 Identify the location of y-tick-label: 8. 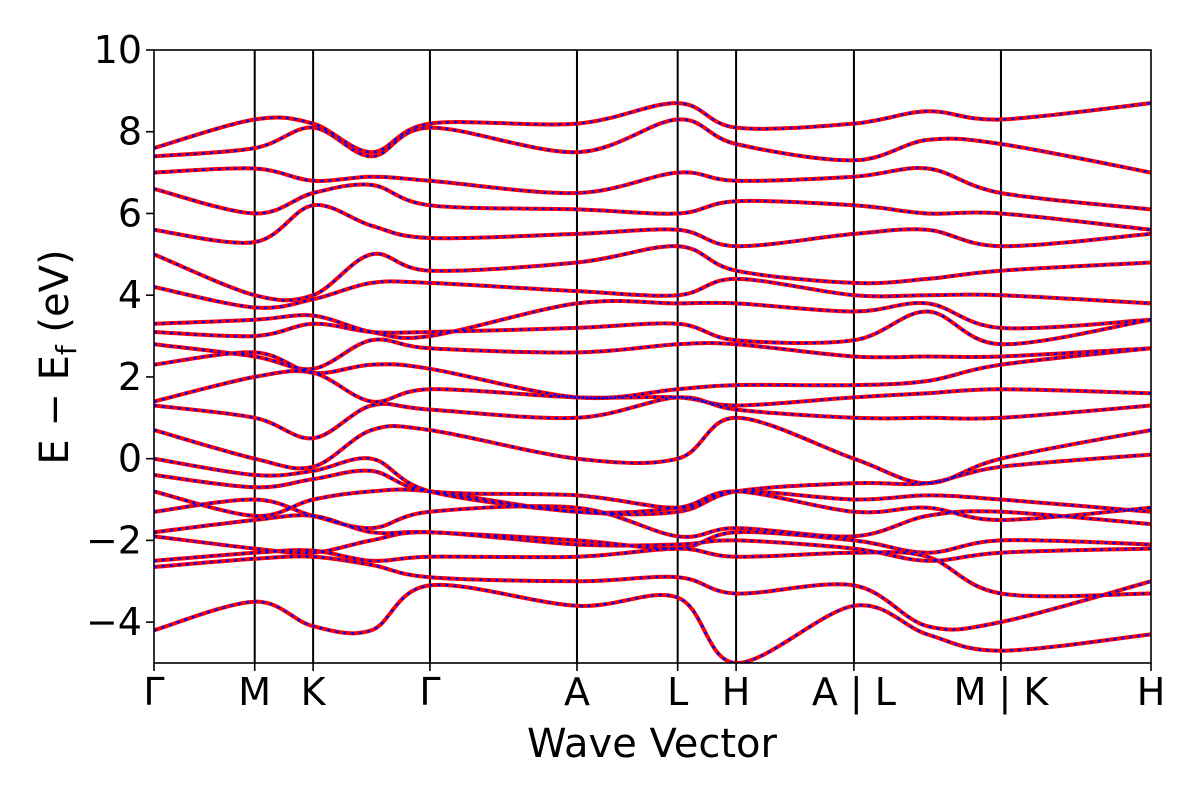
(130, 132).